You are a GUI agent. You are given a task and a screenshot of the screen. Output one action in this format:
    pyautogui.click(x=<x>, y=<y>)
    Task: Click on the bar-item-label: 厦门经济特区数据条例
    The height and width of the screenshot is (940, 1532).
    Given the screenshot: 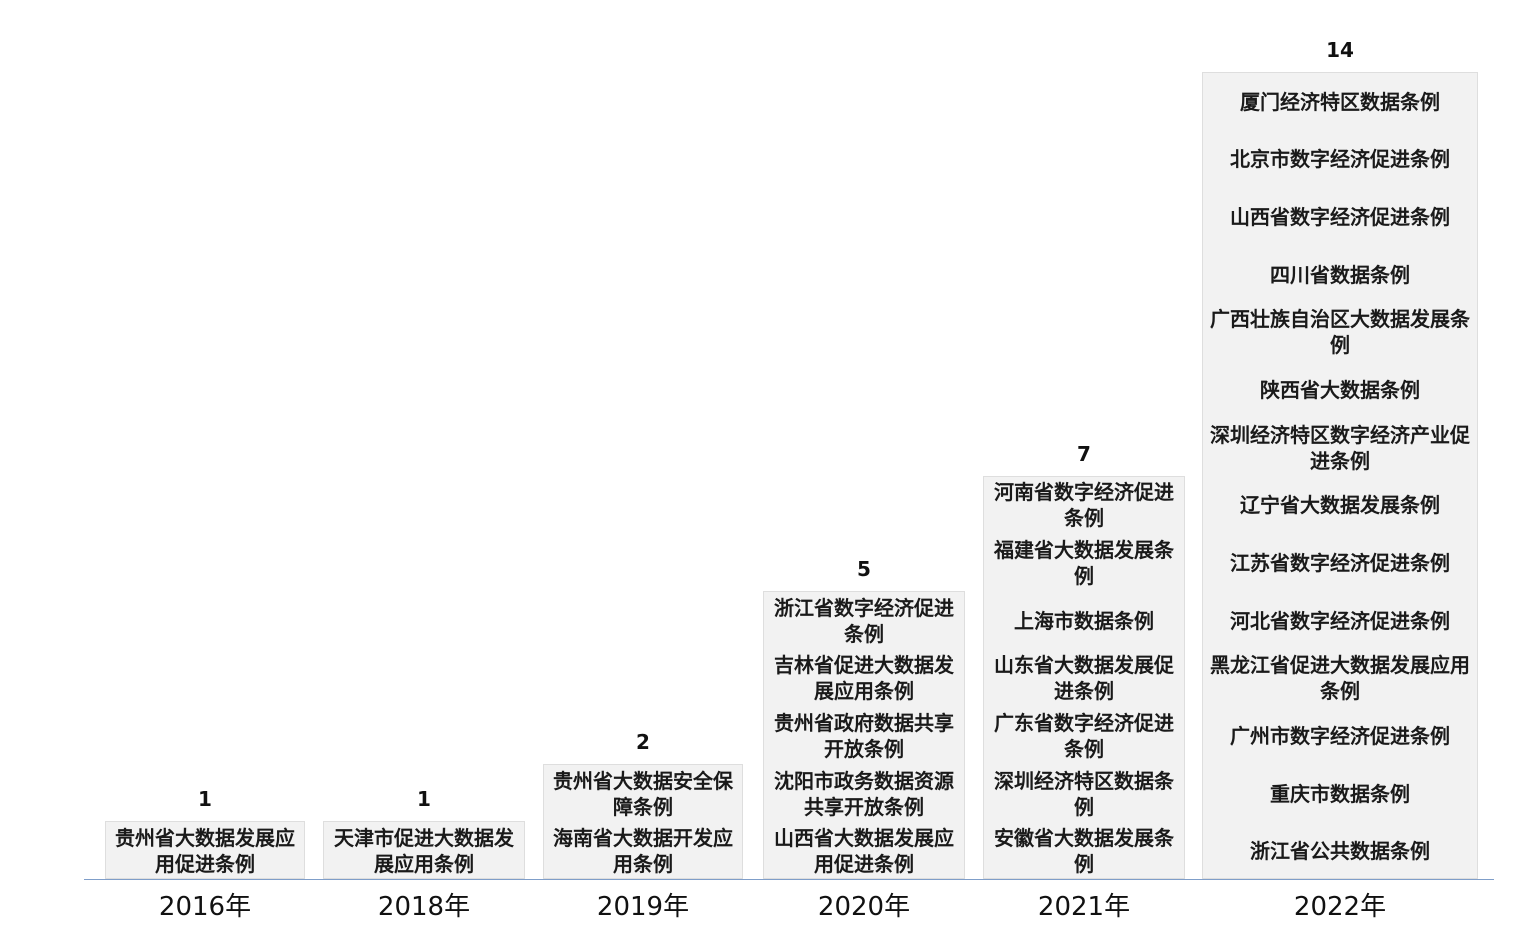 What is the action you would take?
    pyautogui.click(x=1340, y=101)
    